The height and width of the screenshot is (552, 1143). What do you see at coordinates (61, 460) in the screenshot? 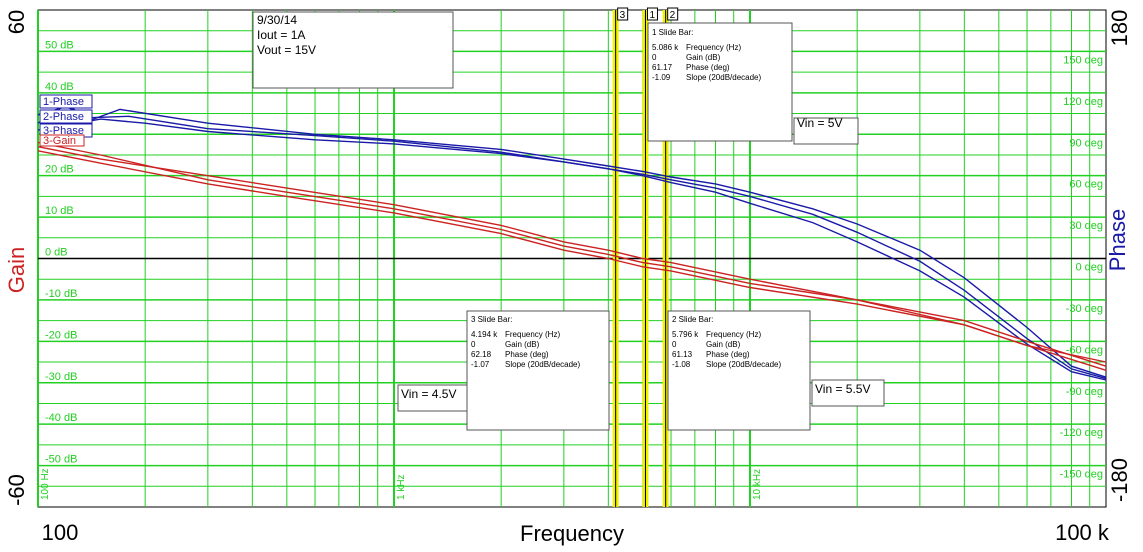
I see `y-left-tick-label: -50 dB` at bounding box center [61, 460].